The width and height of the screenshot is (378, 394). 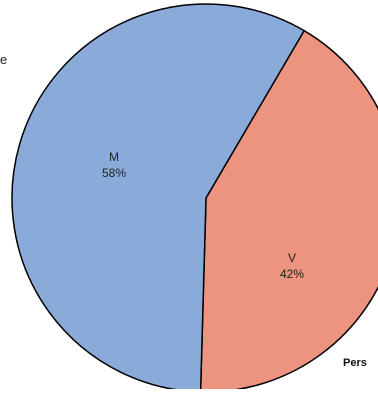 What do you see at coordinates (292, 274) in the screenshot?
I see `slice-percent-v: 42%` at bounding box center [292, 274].